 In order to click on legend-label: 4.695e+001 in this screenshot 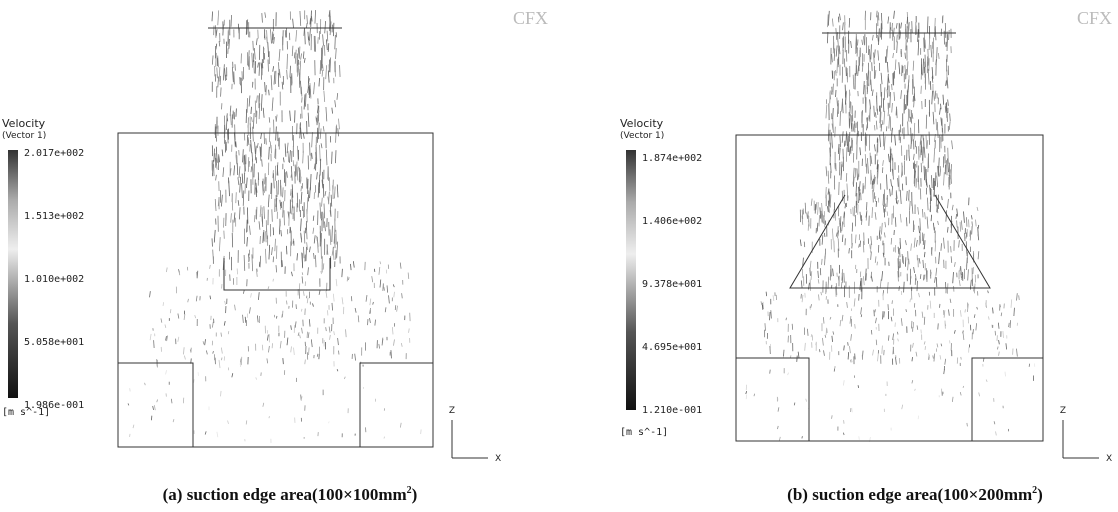, I will do `click(672, 347)`.